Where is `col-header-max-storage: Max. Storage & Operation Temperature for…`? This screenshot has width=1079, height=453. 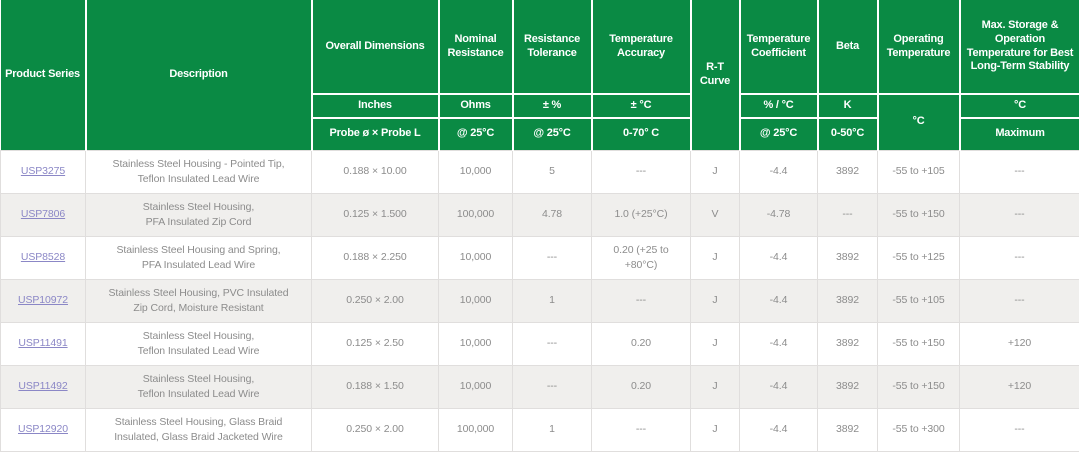 col-header-max-storage: Max. Storage & Operation Temperature for… is located at coordinates (1018, 47).